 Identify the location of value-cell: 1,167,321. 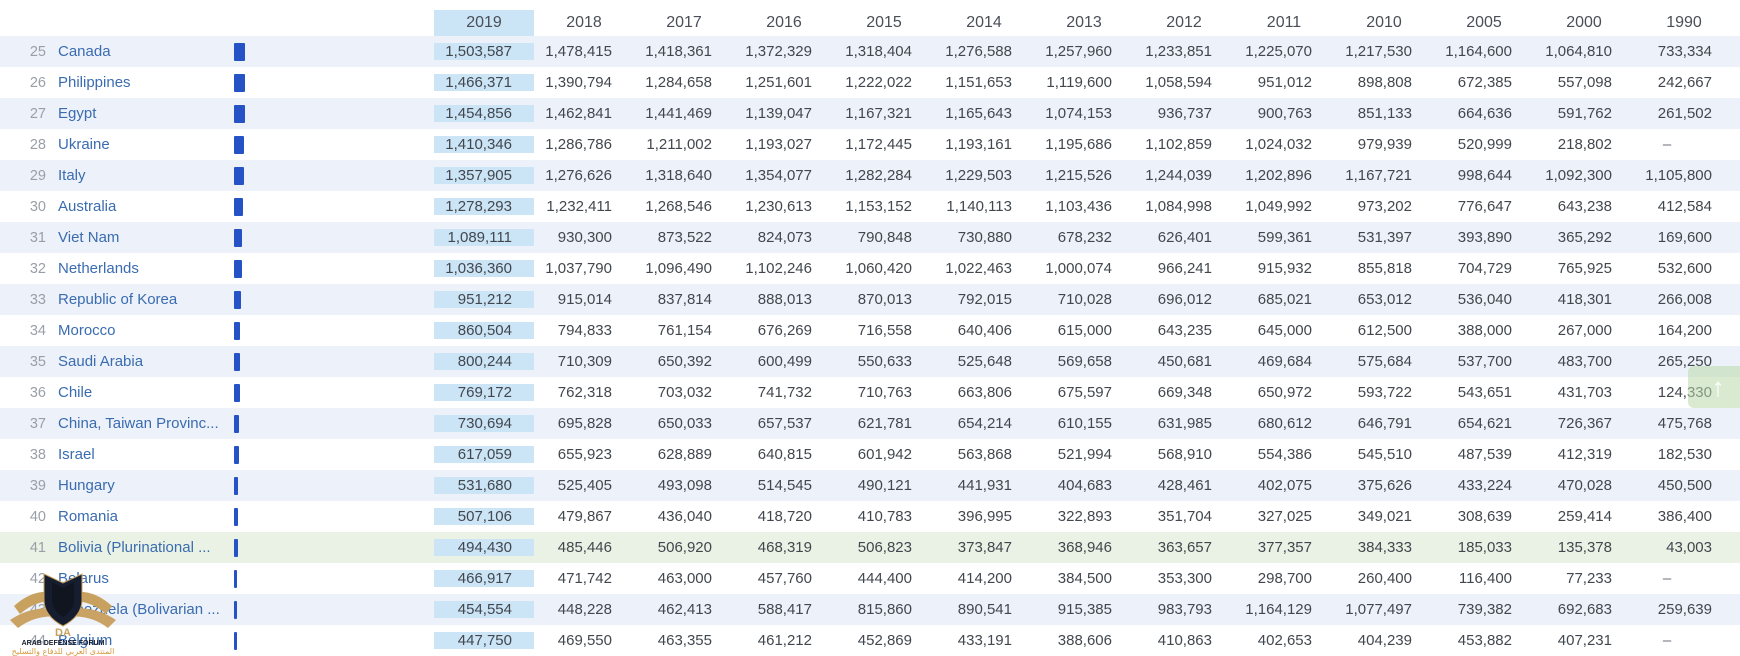
(878, 113).